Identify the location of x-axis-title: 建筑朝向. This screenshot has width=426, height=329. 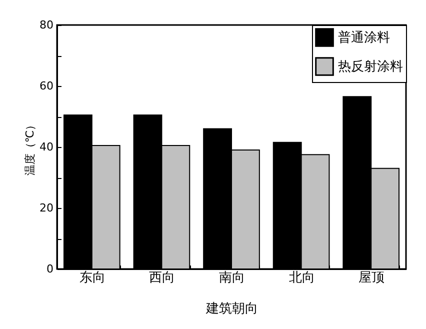
(231, 309).